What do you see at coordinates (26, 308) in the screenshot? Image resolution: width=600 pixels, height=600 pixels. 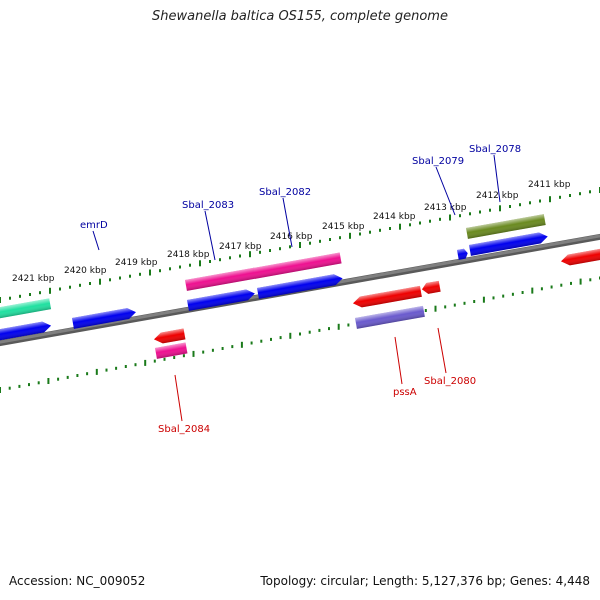 I see `gene-teal` at bounding box center [26, 308].